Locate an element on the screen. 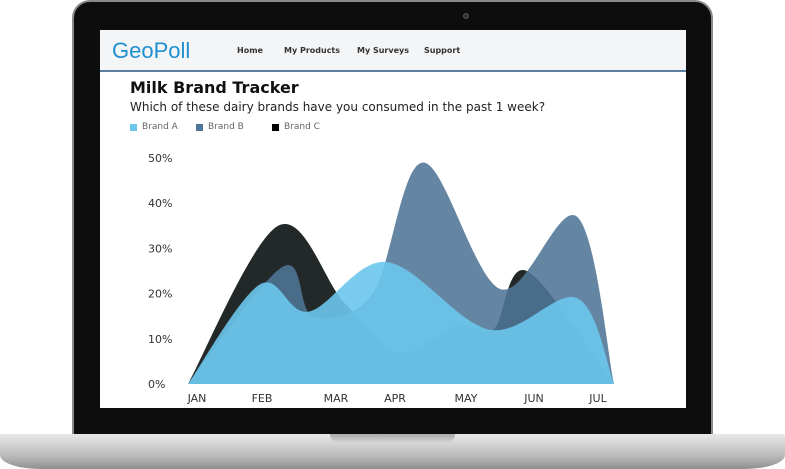  laptop-notch is located at coordinates (392, 438).